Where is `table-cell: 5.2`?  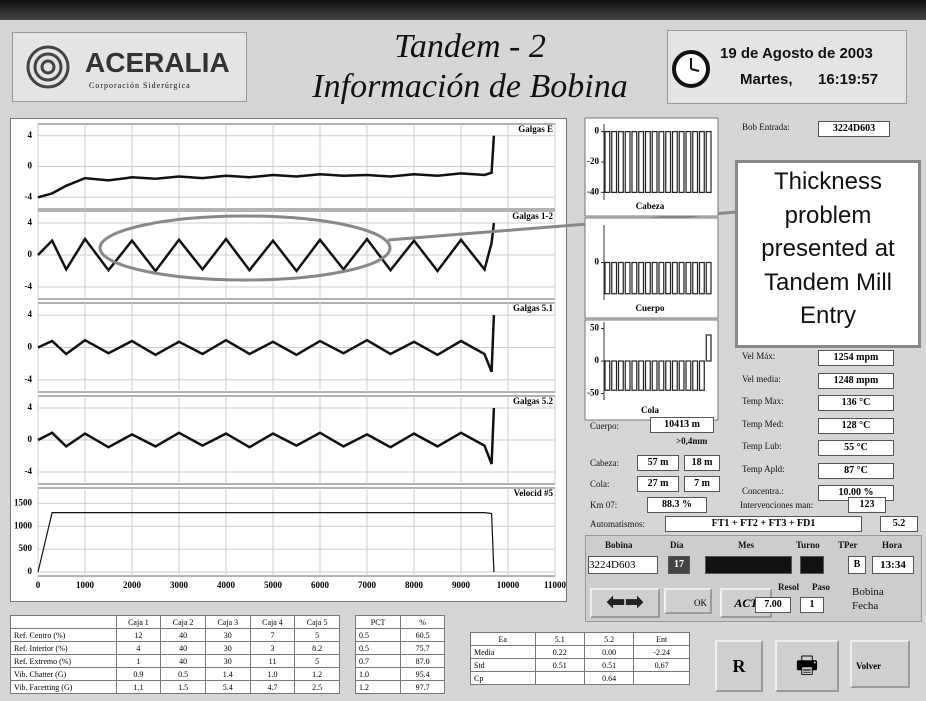 table-cell: 5.2 is located at coordinates (609, 639).